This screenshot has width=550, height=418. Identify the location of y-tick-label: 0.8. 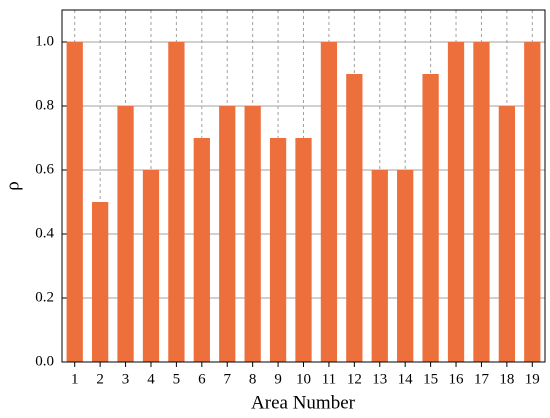
(44, 105).